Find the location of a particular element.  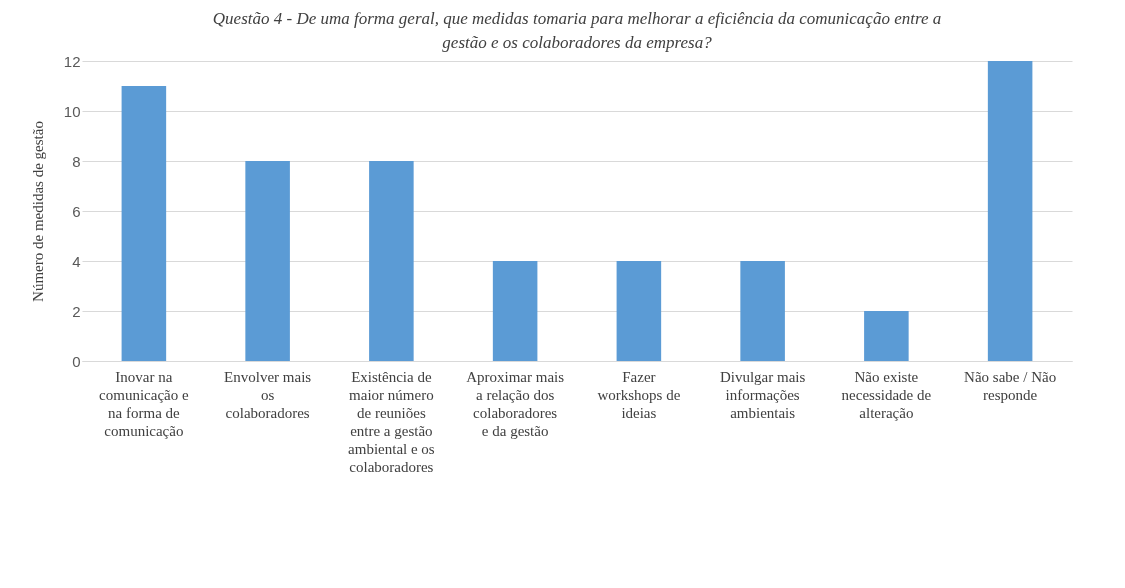

y-tick-label: 12 is located at coordinates (72, 61).